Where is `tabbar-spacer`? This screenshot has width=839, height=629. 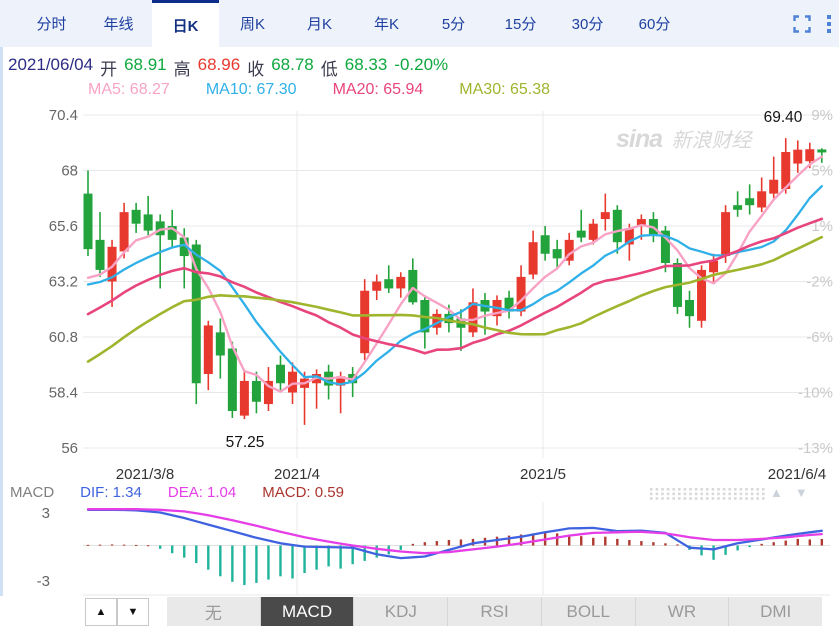 tabbar-spacer is located at coordinates (9, 23).